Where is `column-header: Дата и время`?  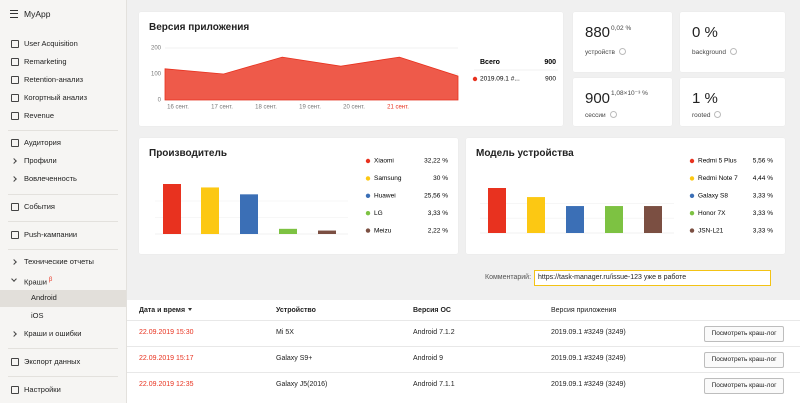 column-header: Дата и время is located at coordinates (166, 310).